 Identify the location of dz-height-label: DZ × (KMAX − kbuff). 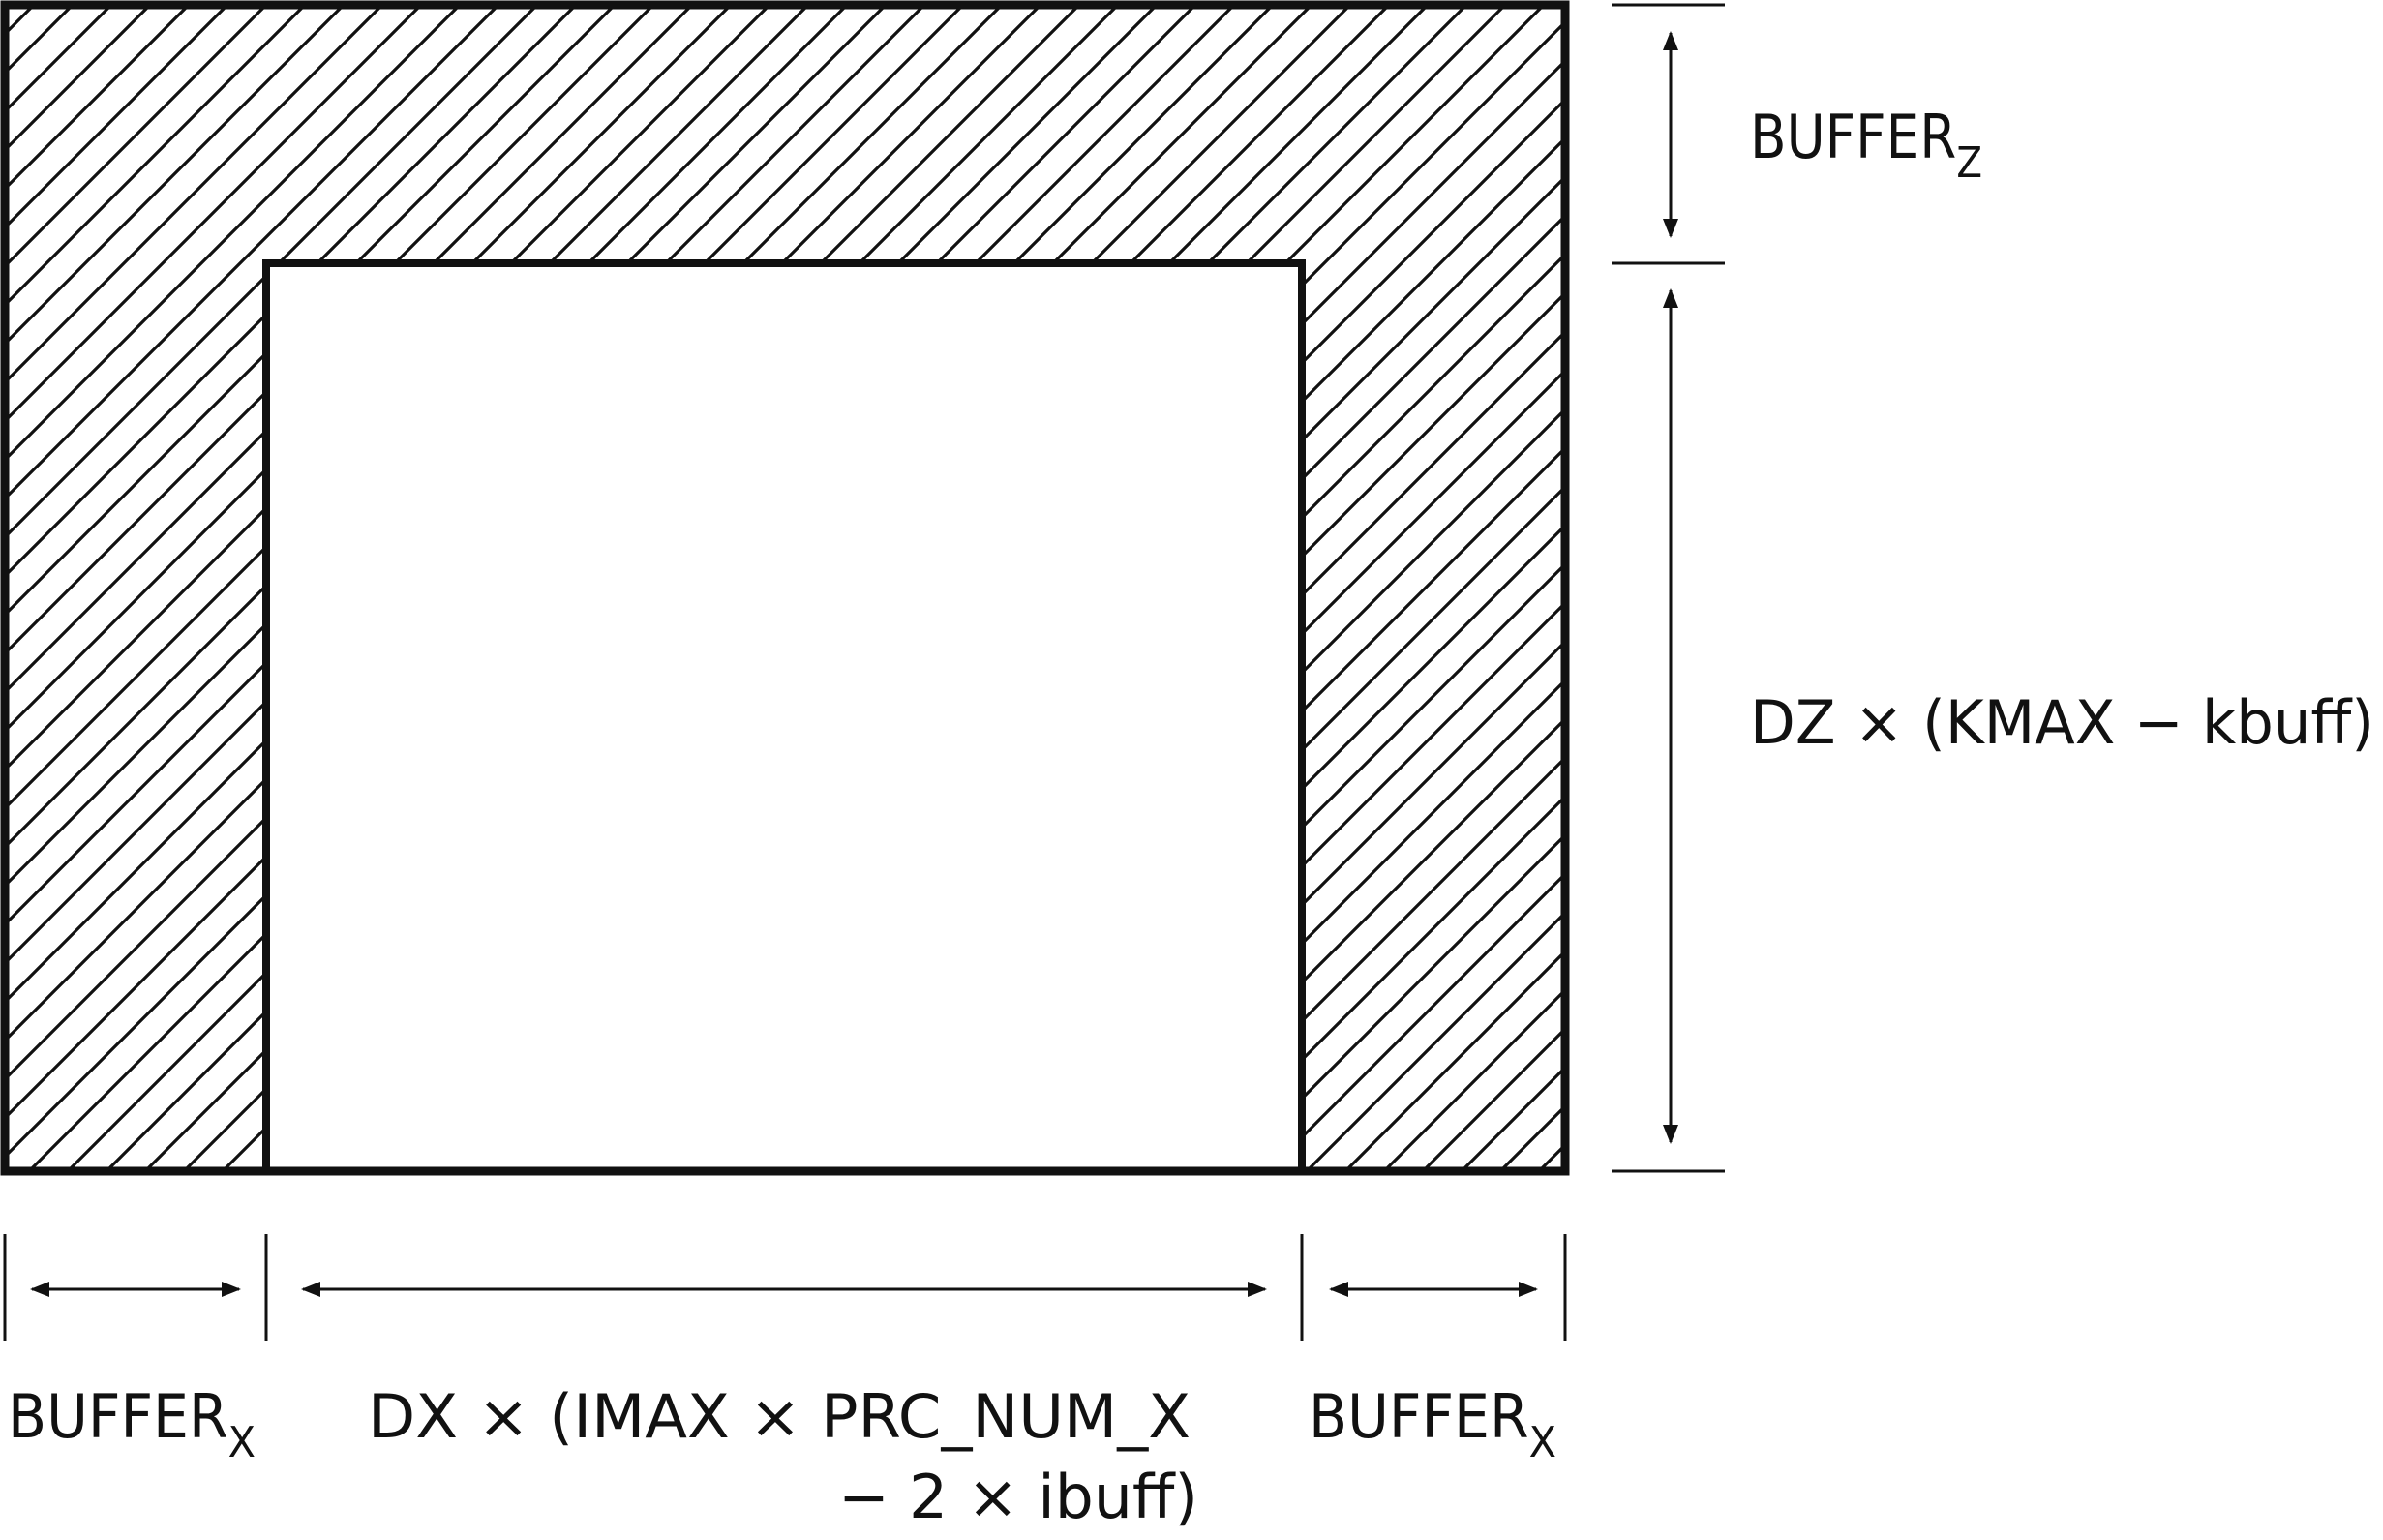
(2062, 722).